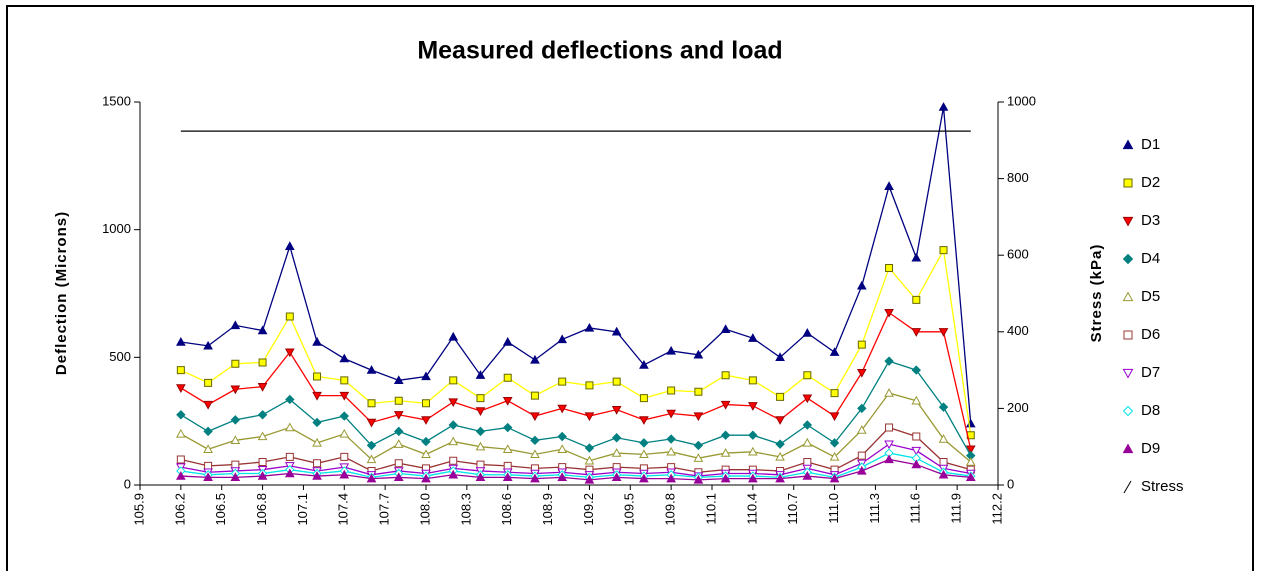  I want to click on x-tick-label: 111.0, so click(833, 508).